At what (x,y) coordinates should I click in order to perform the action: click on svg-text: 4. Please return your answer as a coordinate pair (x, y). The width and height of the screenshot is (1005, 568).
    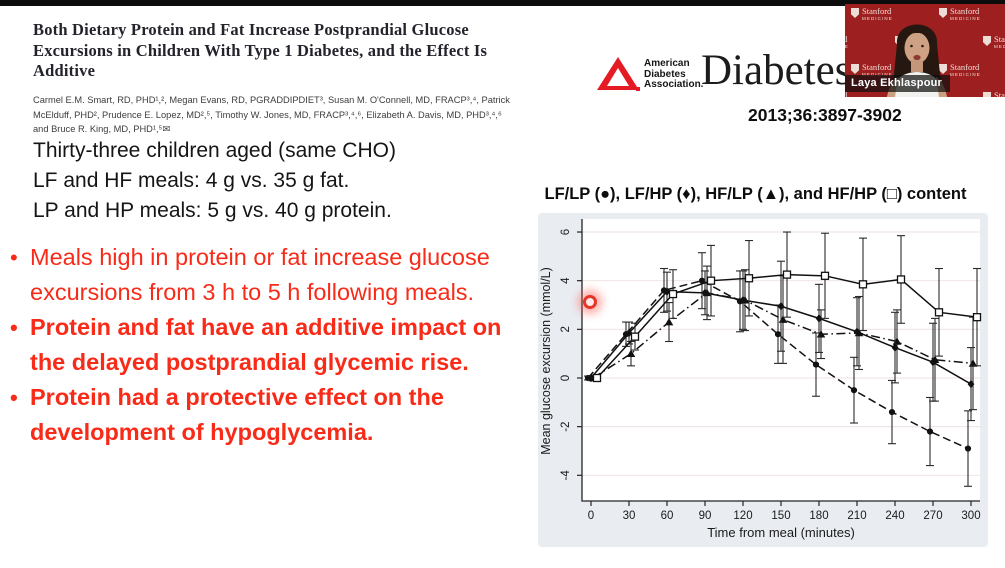
    Looking at the image, I should click on (566, 280).